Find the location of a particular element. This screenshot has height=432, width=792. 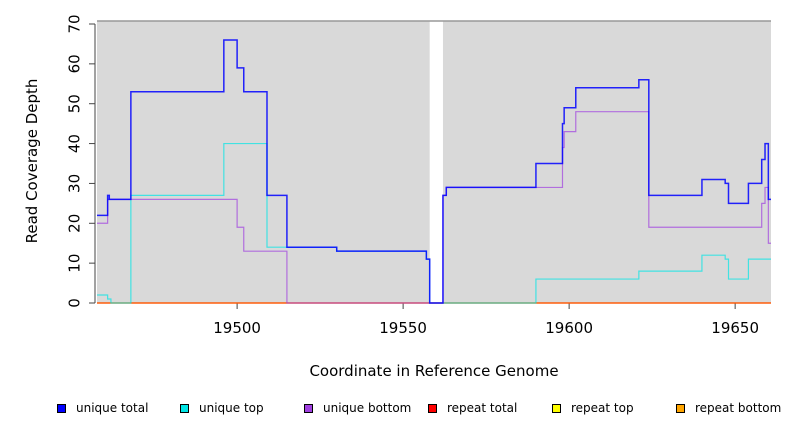

x-tick-label: 19600 is located at coordinates (569, 328).